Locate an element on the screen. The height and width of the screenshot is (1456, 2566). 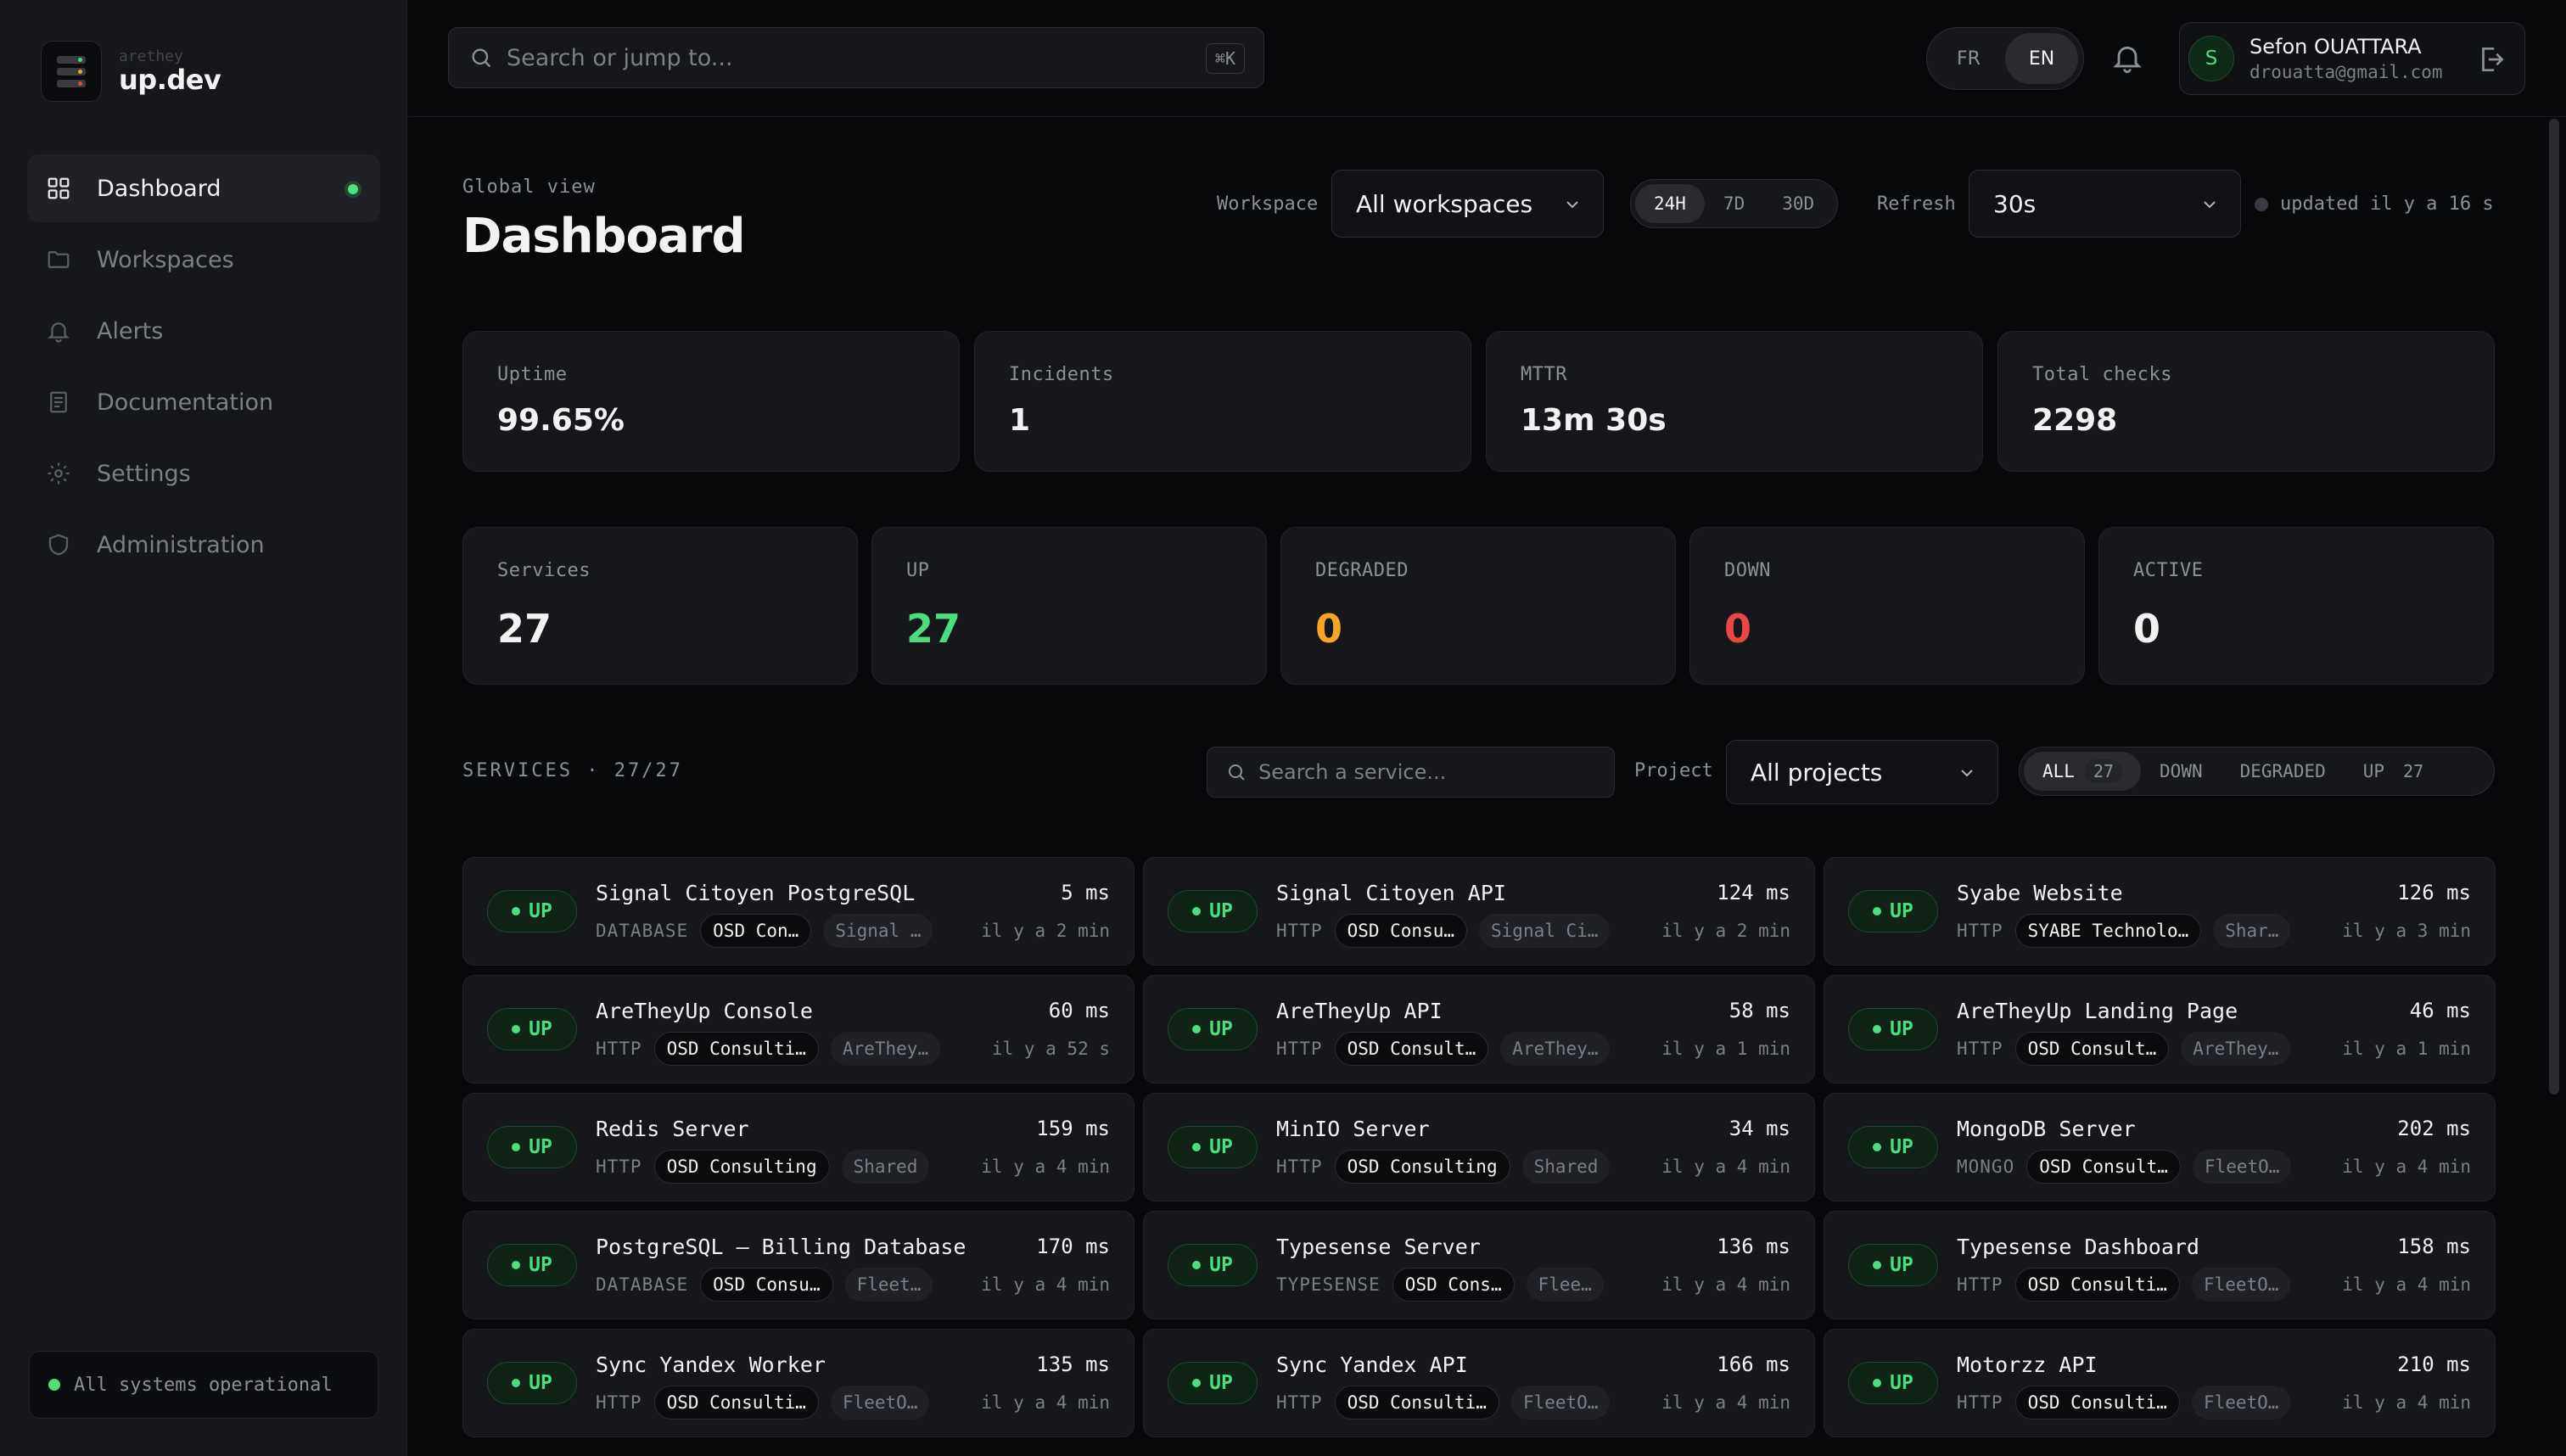
service-search-input is located at coordinates (1436, 772).